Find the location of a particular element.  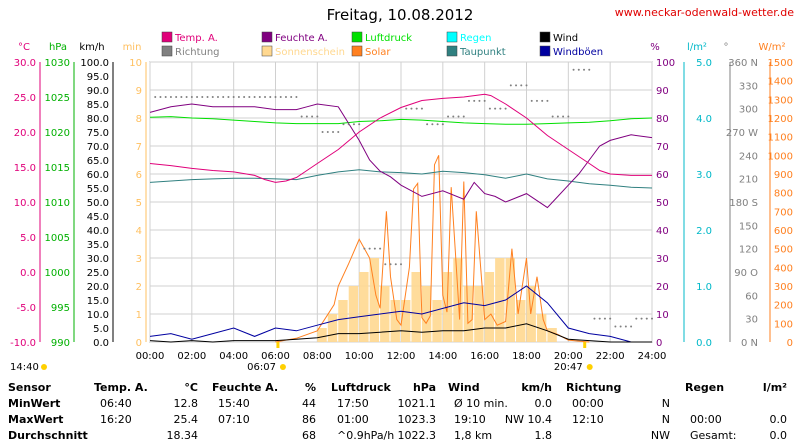

direction-tick-label: 210 is located at coordinates (748, 180).